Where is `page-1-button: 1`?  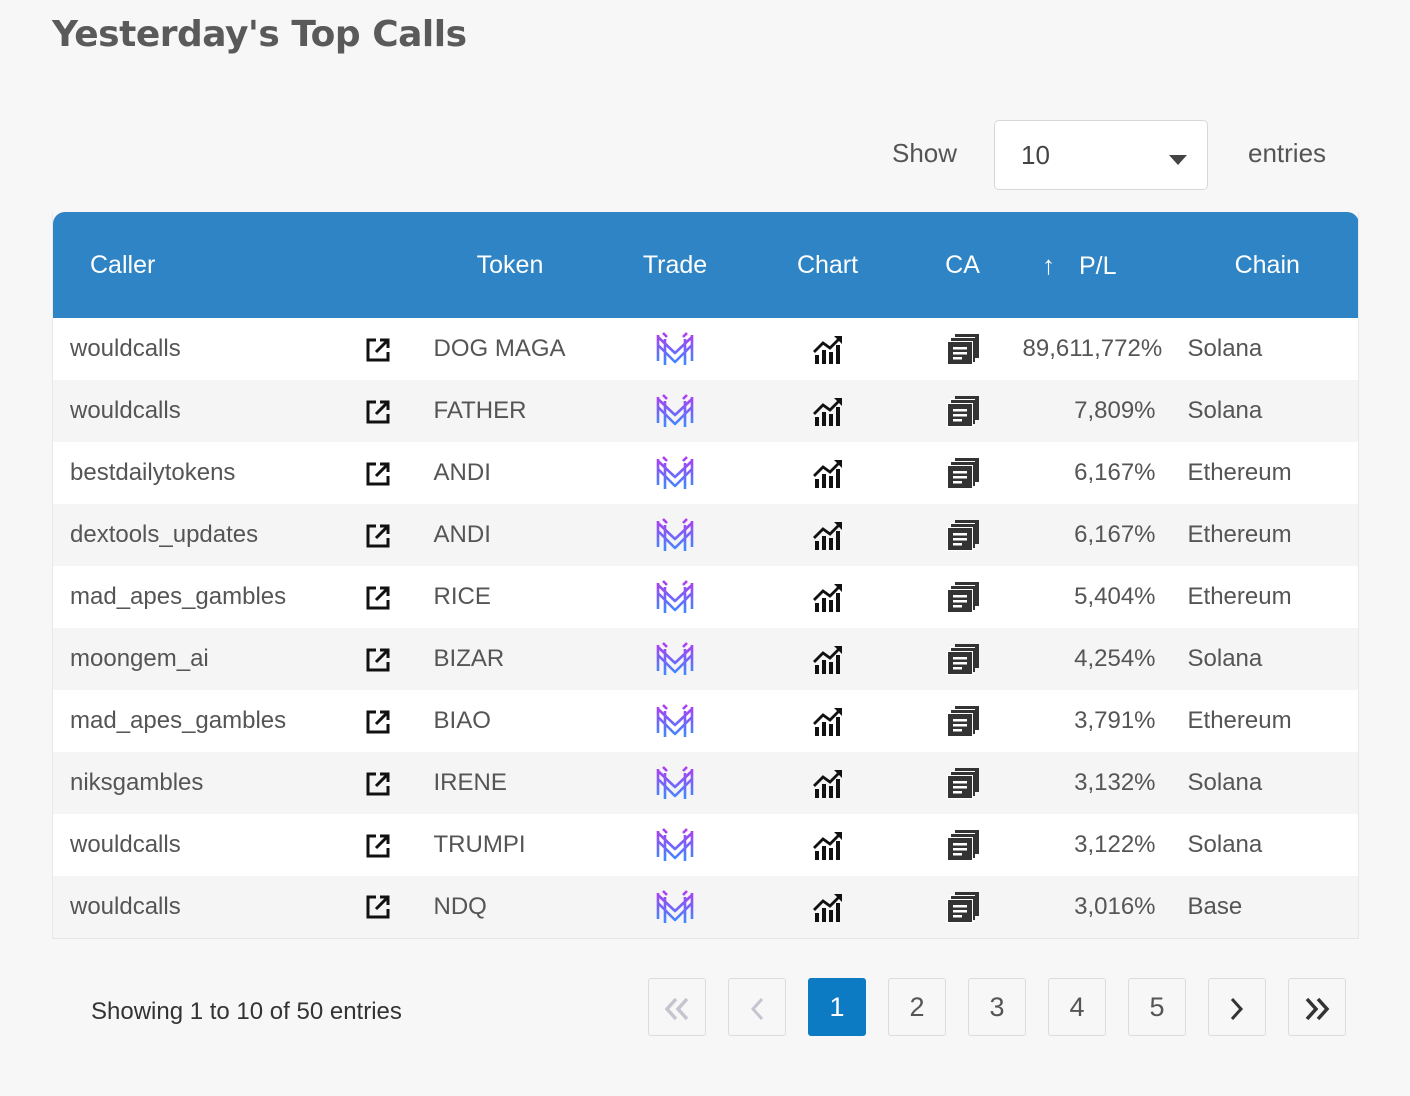
page-1-button: 1 is located at coordinates (837, 1007).